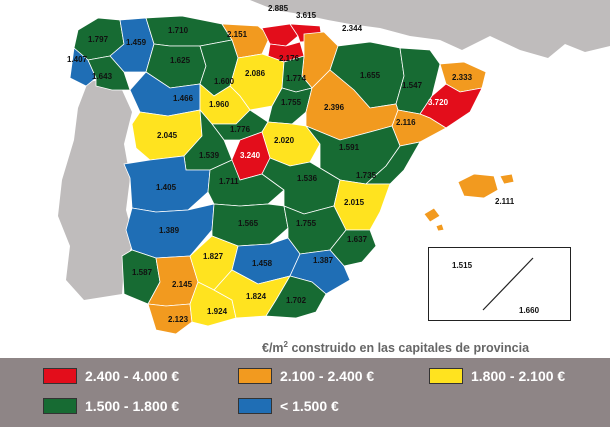 The height and width of the screenshot is (427, 610). Describe the element at coordinates (246, 183) in the screenshot. I see `province-toledo` at that location.